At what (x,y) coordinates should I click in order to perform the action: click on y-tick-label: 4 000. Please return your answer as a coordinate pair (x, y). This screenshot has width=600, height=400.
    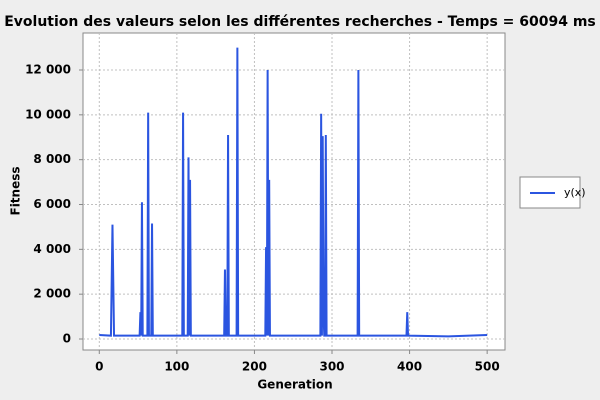
    Looking at the image, I should click on (52, 249).